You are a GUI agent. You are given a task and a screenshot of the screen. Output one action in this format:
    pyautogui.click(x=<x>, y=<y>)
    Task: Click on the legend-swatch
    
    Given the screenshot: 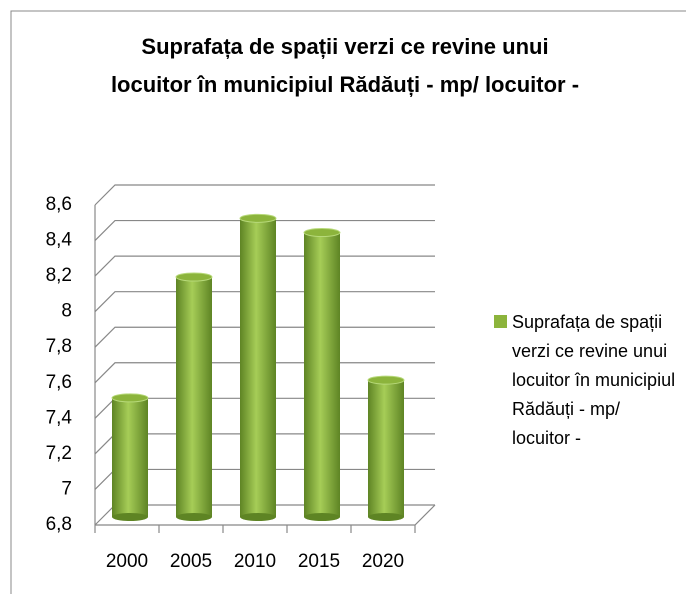 What is the action you would take?
    pyautogui.click(x=500, y=321)
    